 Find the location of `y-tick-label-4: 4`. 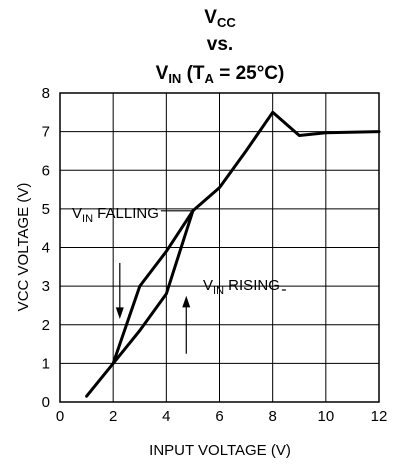

y-tick-label-4: 4 is located at coordinates (46, 248).